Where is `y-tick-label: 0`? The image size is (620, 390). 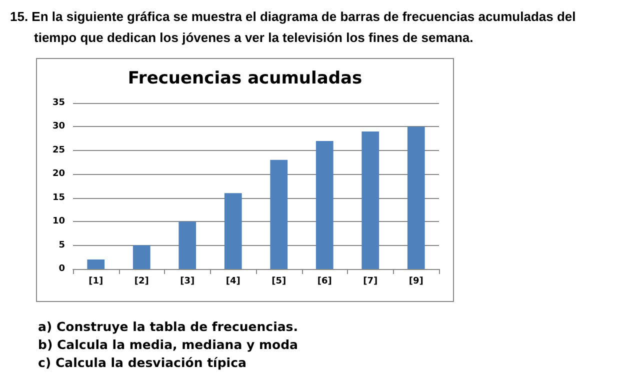 y-tick-label: 0 is located at coordinates (61, 269).